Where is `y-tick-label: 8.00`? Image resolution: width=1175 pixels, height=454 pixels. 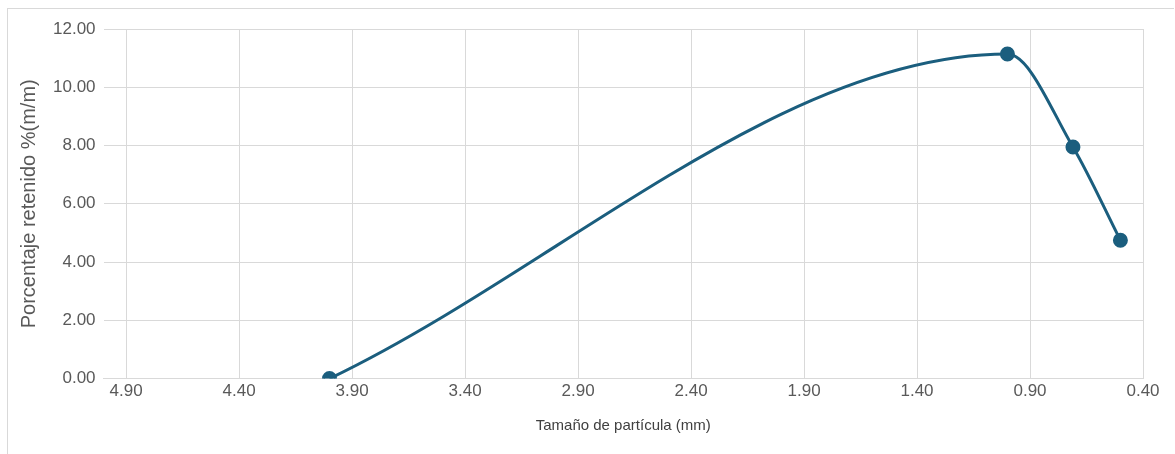 y-tick-label: 8.00 is located at coordinates (79, 145).